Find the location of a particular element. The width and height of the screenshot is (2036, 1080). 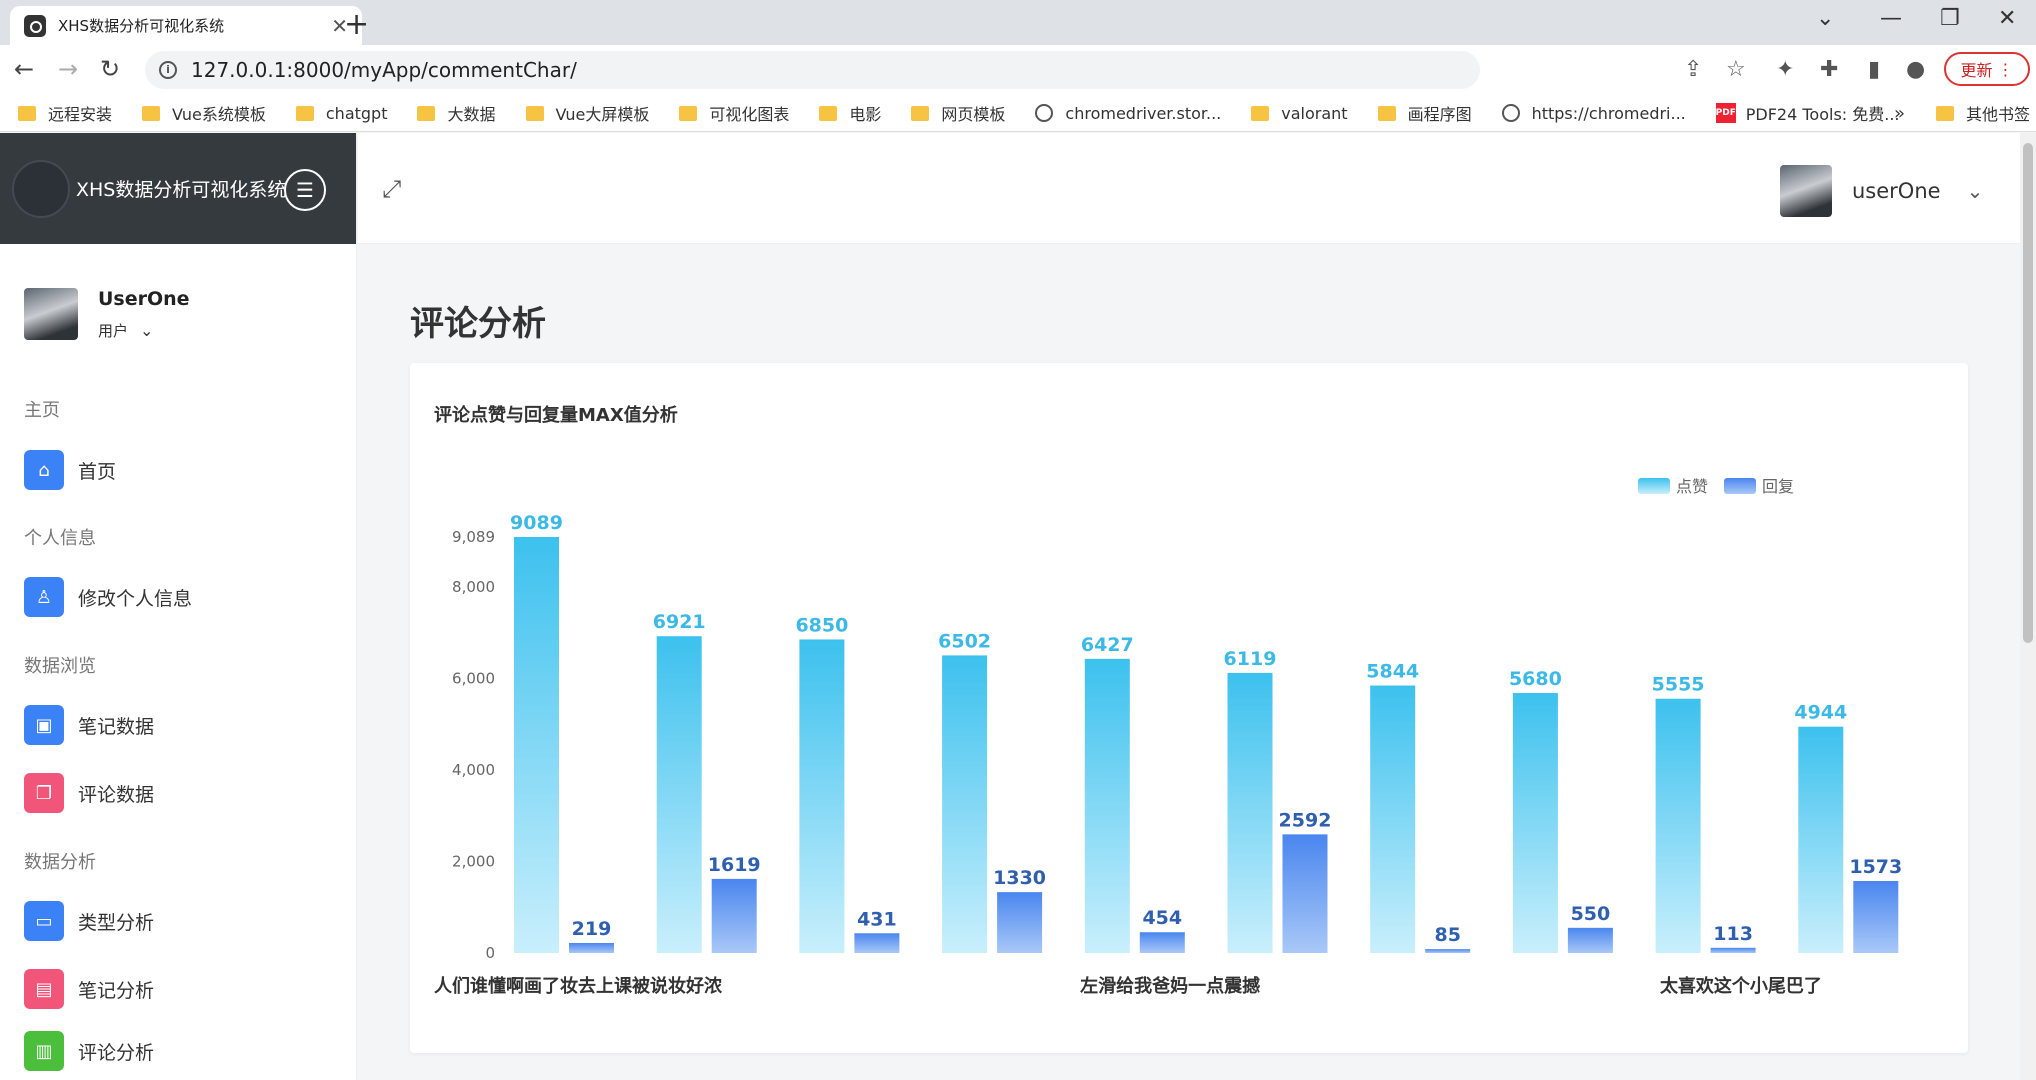

bookmark-star-icon: ☆ is located at coordinates (1736, 69).